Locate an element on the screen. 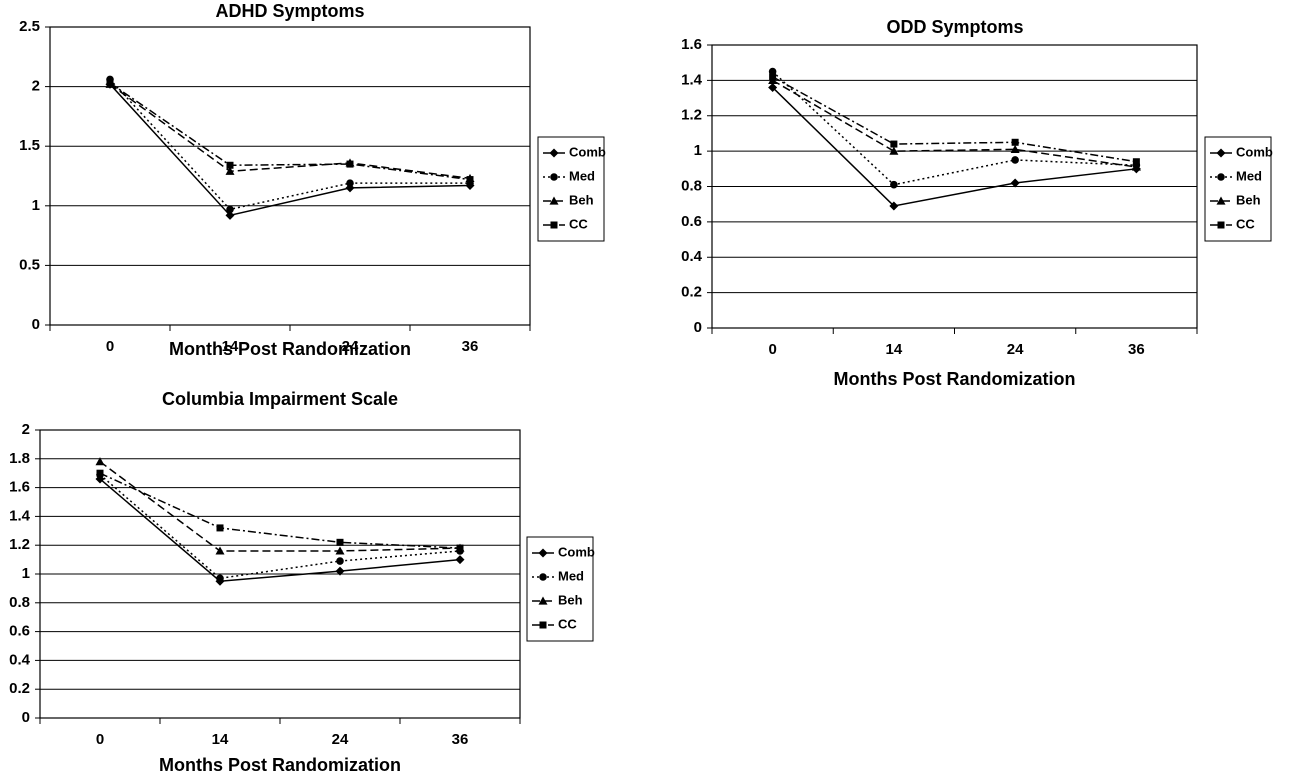  y-tick-label: 0.5 is located at coordinates (29, 264).